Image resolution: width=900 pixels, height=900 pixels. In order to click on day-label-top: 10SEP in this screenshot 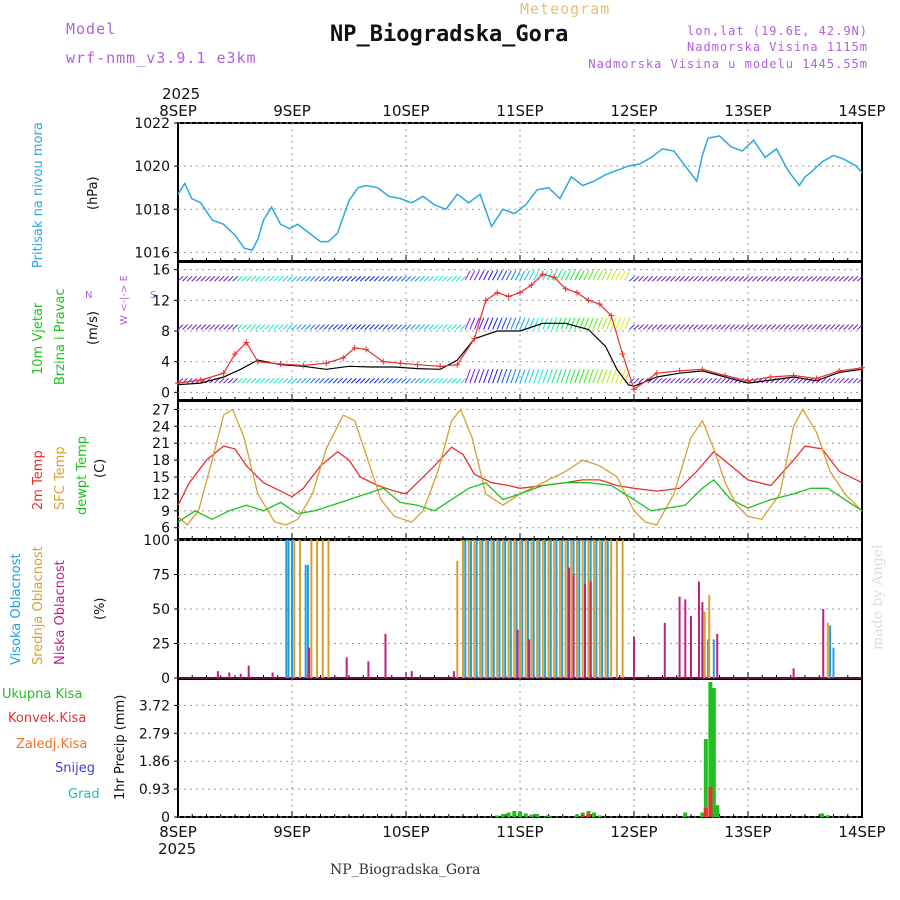, I will do `click(405, 111)`.